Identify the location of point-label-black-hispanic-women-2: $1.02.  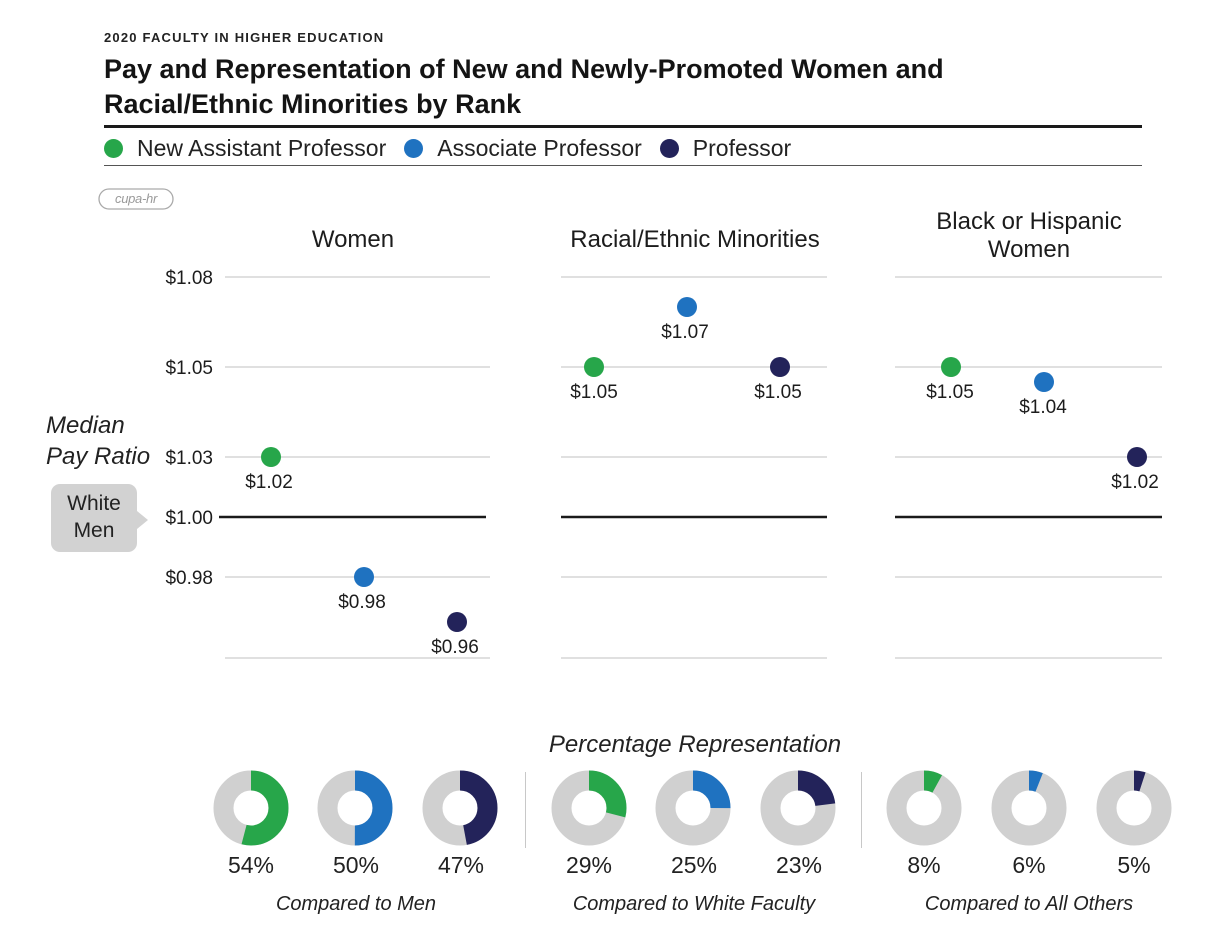
(1135, 482).